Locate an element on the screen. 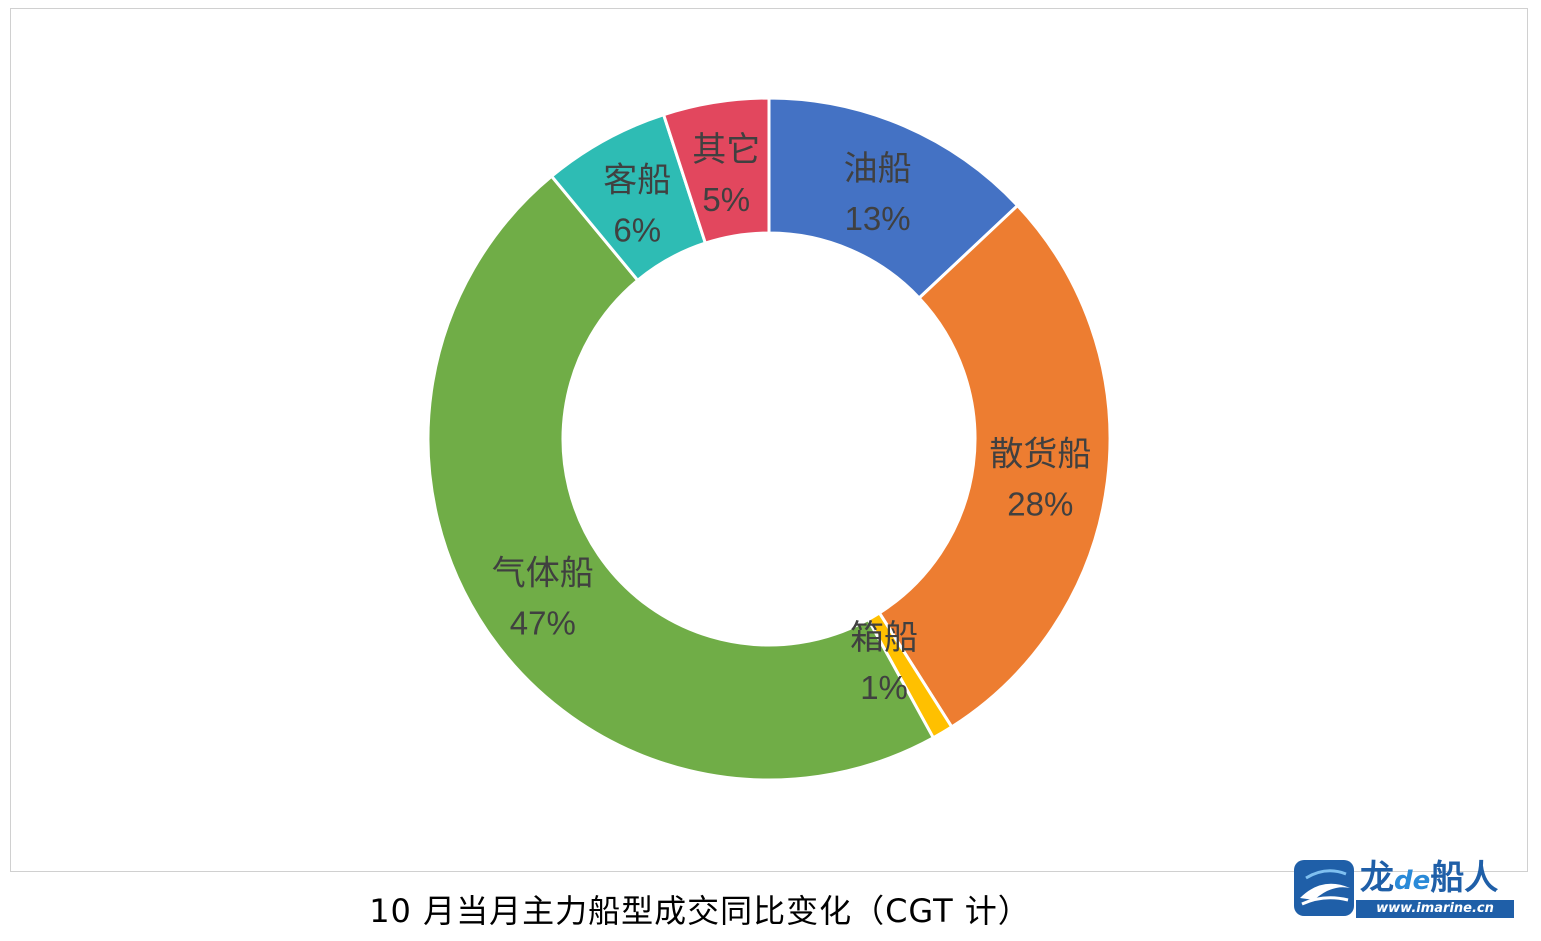 The image size is (1541, 941). slice-bulk-carrier is located at coordinates (994, 466).